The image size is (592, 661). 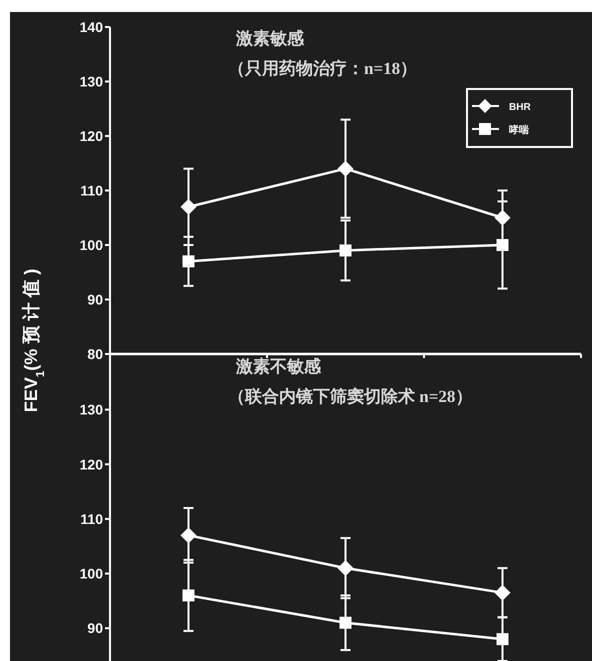 What do you see at coordinates (520, 107) in the screenshot?
I see `legend-label: BHR` at bounding box center [520, 107].